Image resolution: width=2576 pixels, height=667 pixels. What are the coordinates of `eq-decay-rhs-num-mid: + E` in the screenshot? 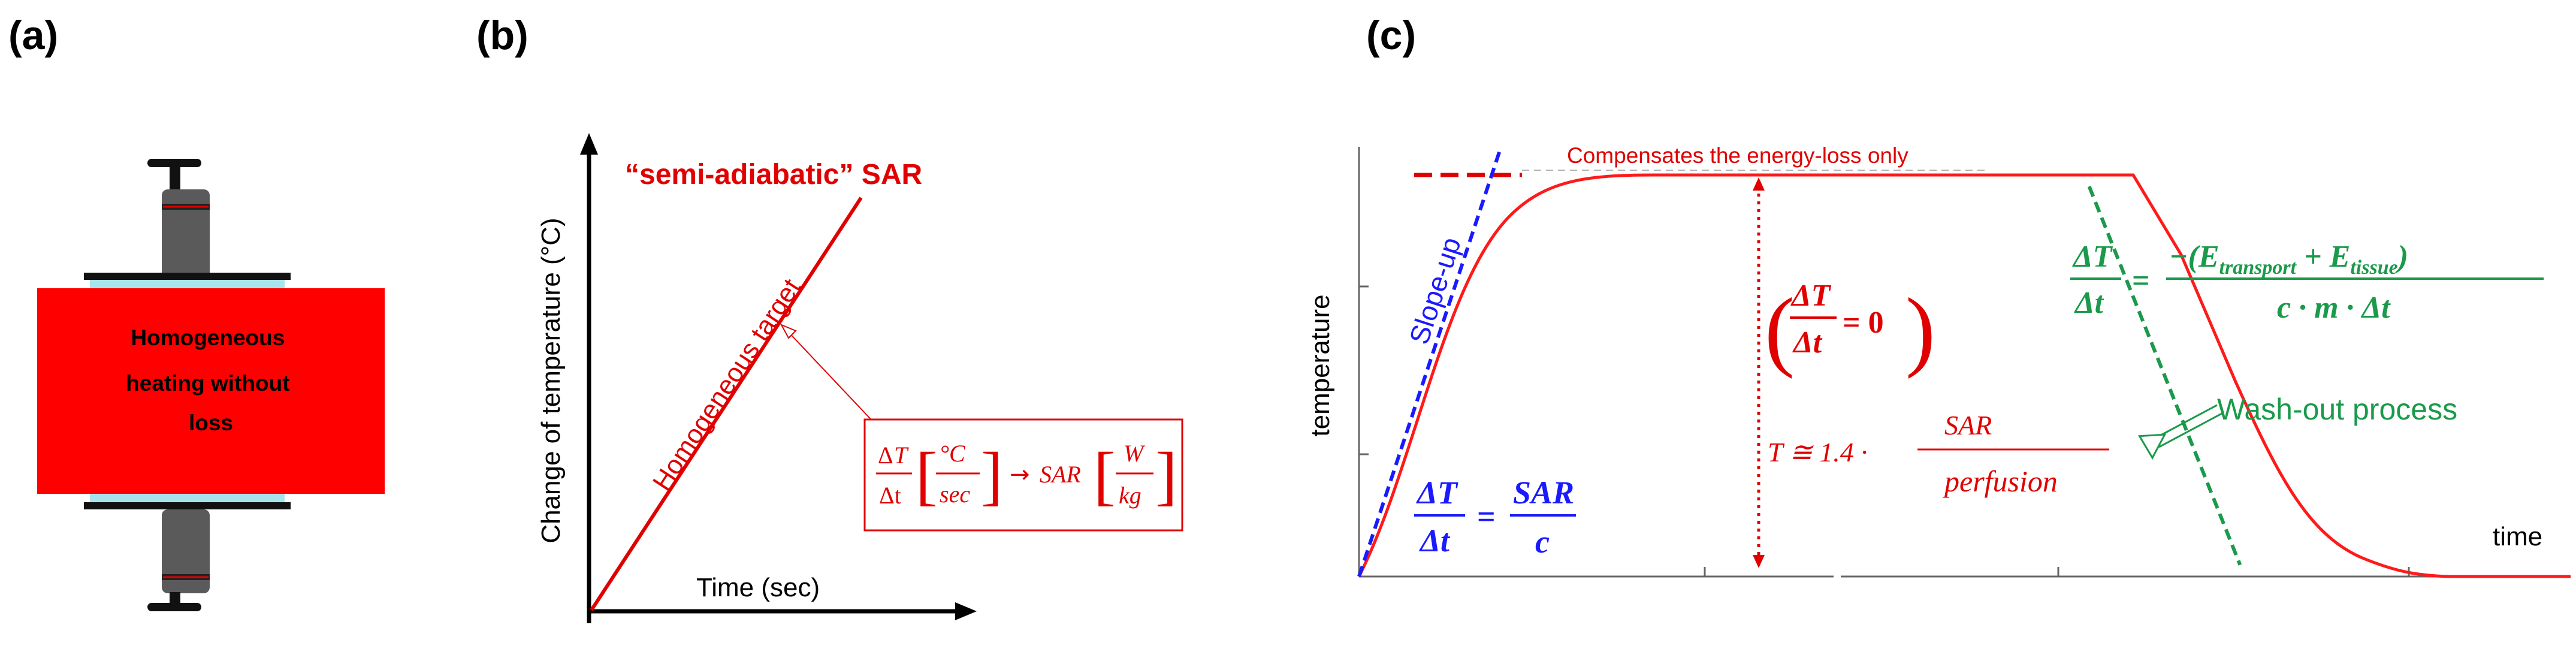 It's located at (2323, 257).